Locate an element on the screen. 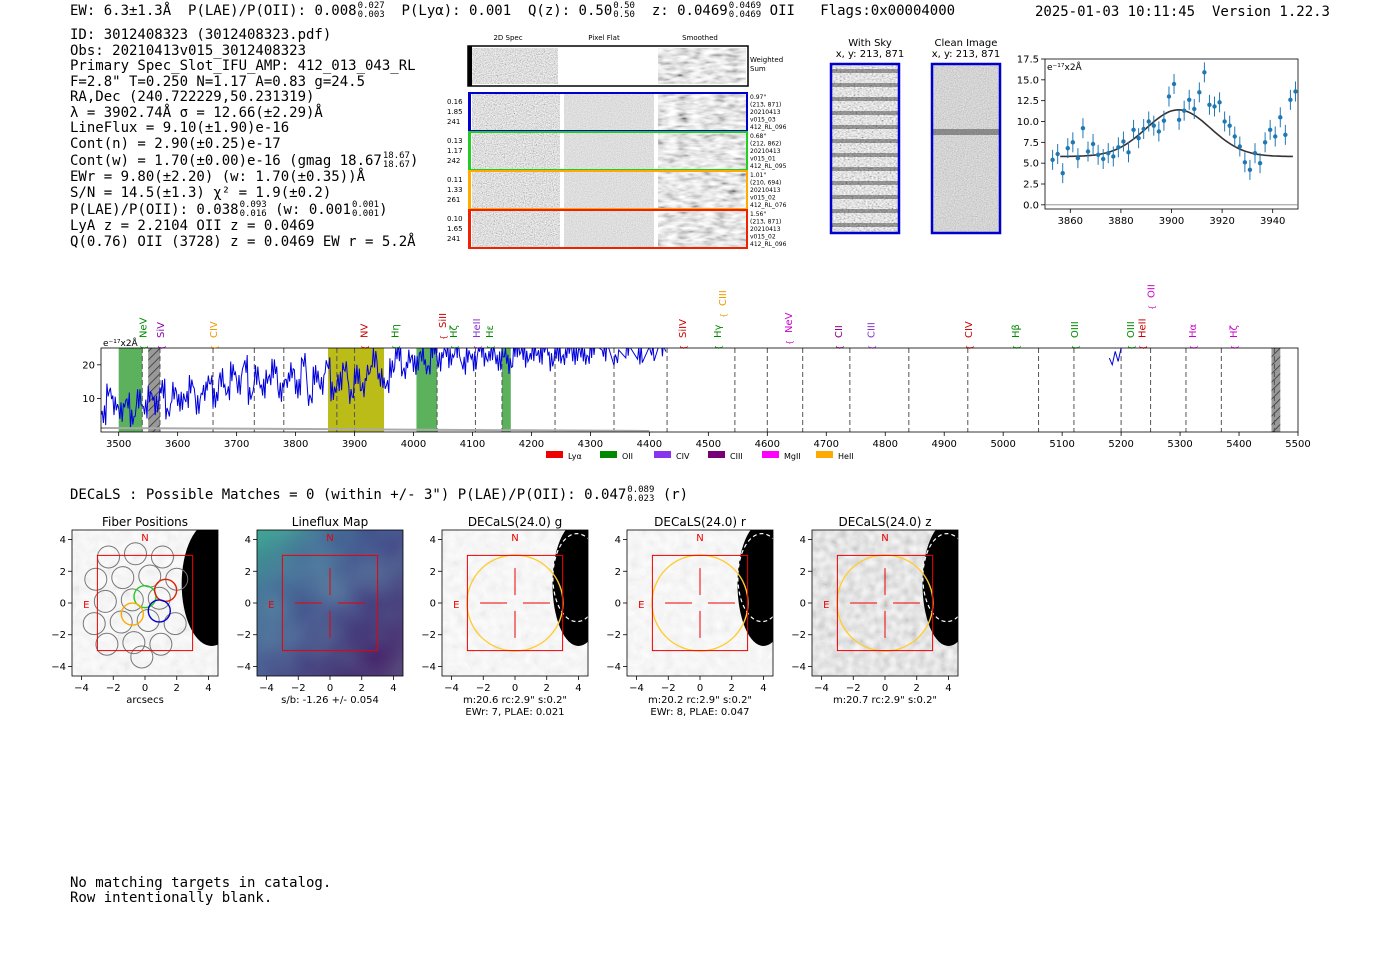  info-lya: LyA z = 2.2104 OII z = 0.0469 is located at coordinates (192, 226).